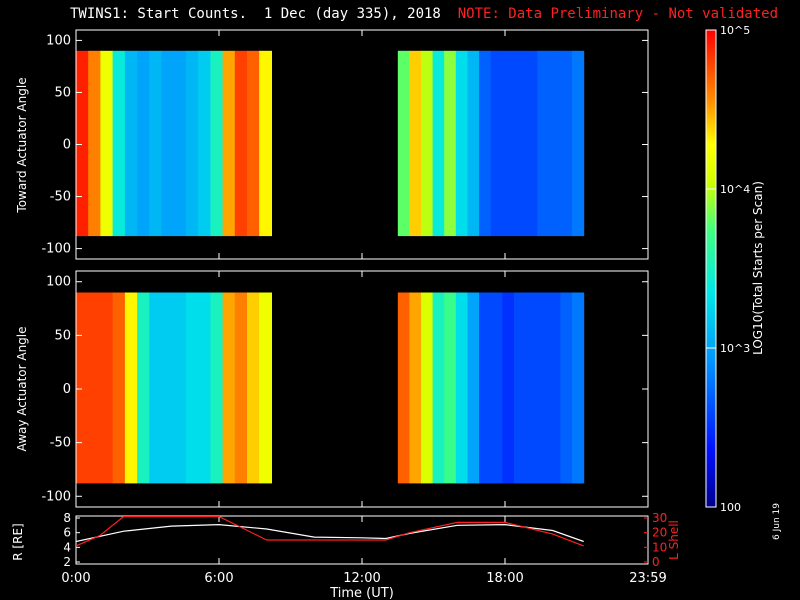  I want to click on colorbar-tick-label: 10^5, so click(735, 30).